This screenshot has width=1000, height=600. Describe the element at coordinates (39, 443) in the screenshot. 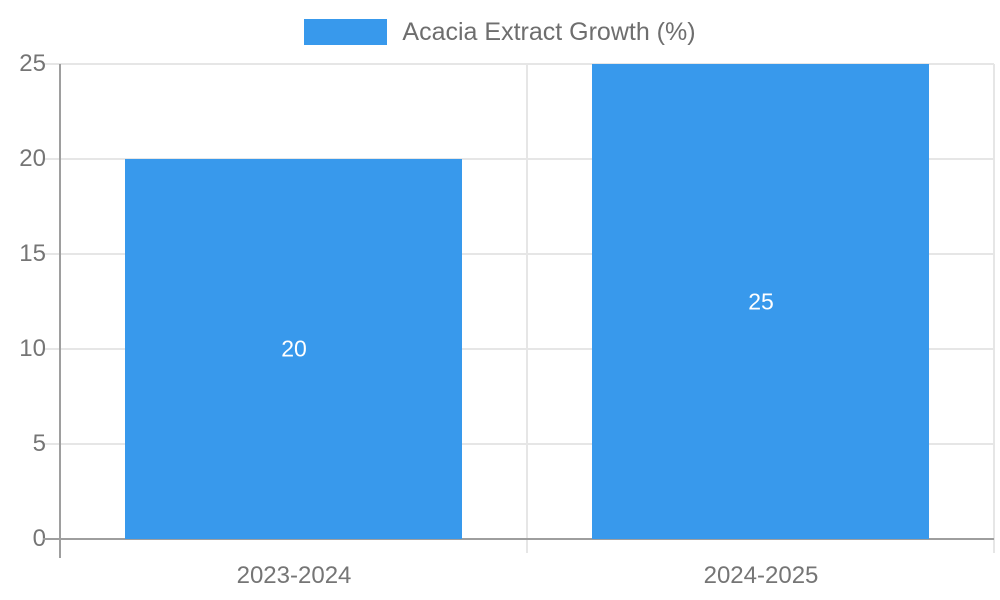

I see `y-tick-label: 5` at that location.